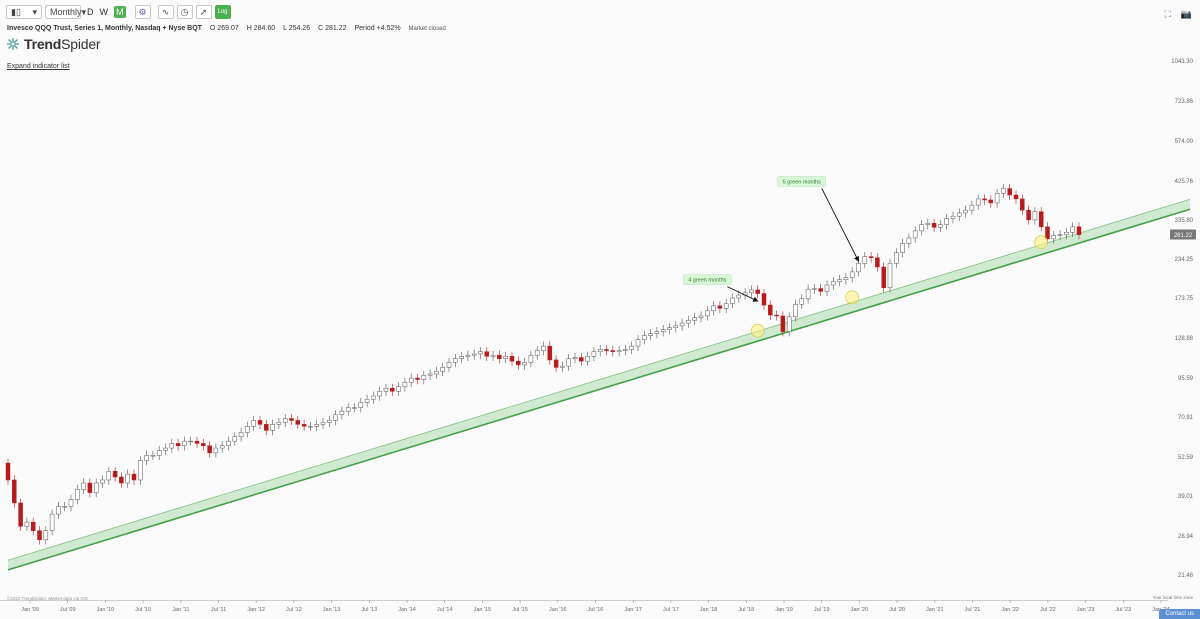 Image resolution: width=1200 pixels, height=619 pixels. What do you see at coordinates (47, 598) in the screenshot?
I see `copyright-text: ©2022 TrendSpider. Market data via ICE` at bounding box center [47, 598].